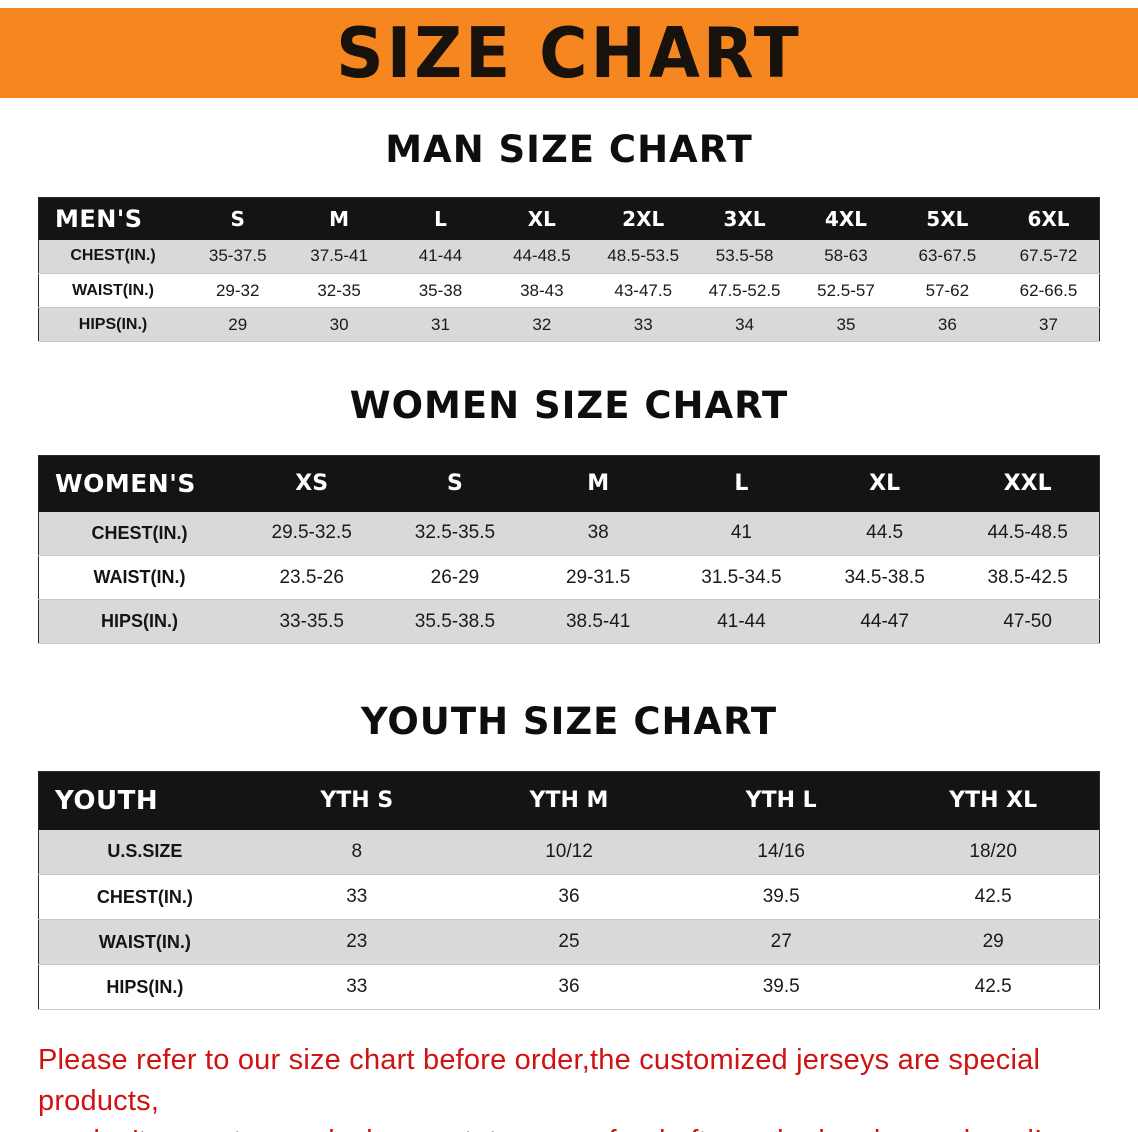  I want to click on size-column-header: YTH XL, so click(993, 800).